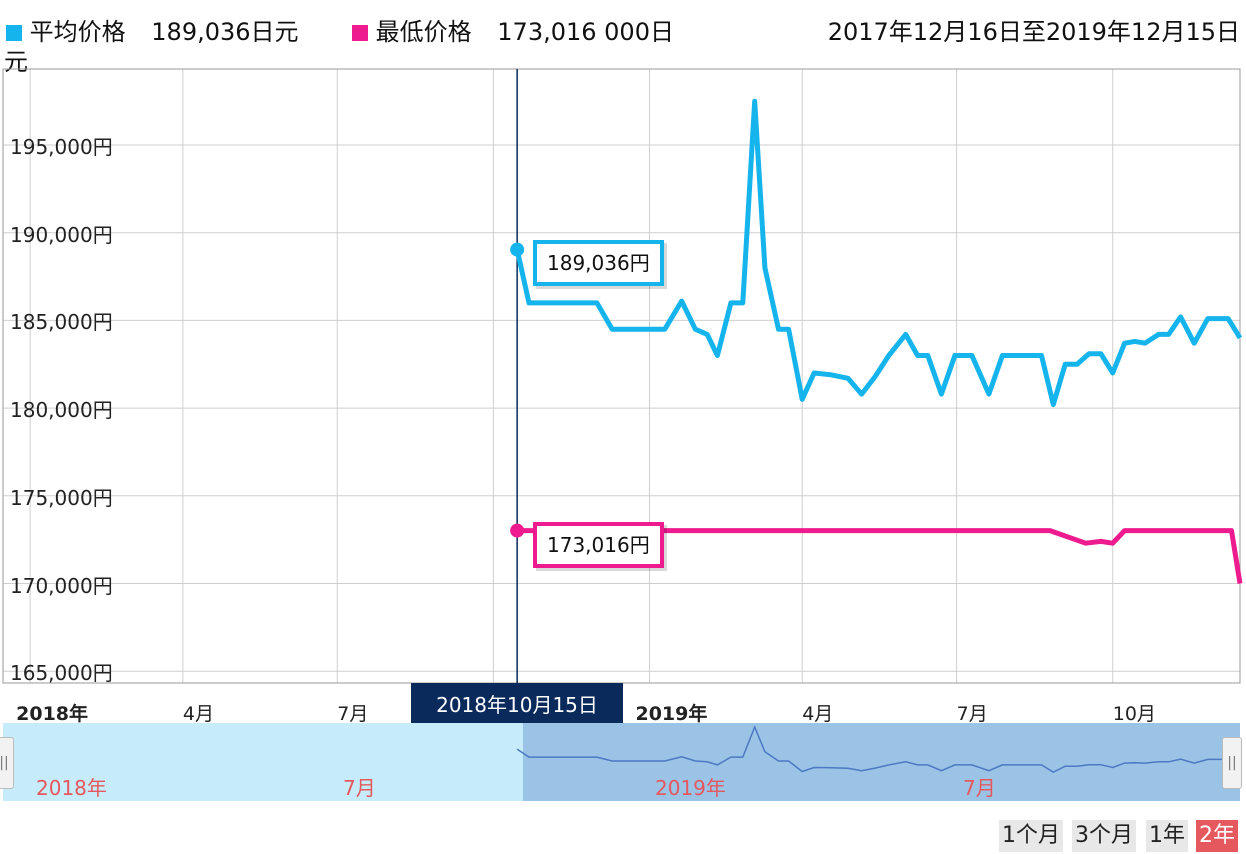 The image size is (1246, 854). I want to click on navigator-left-handle: ||, so click(7, 763).